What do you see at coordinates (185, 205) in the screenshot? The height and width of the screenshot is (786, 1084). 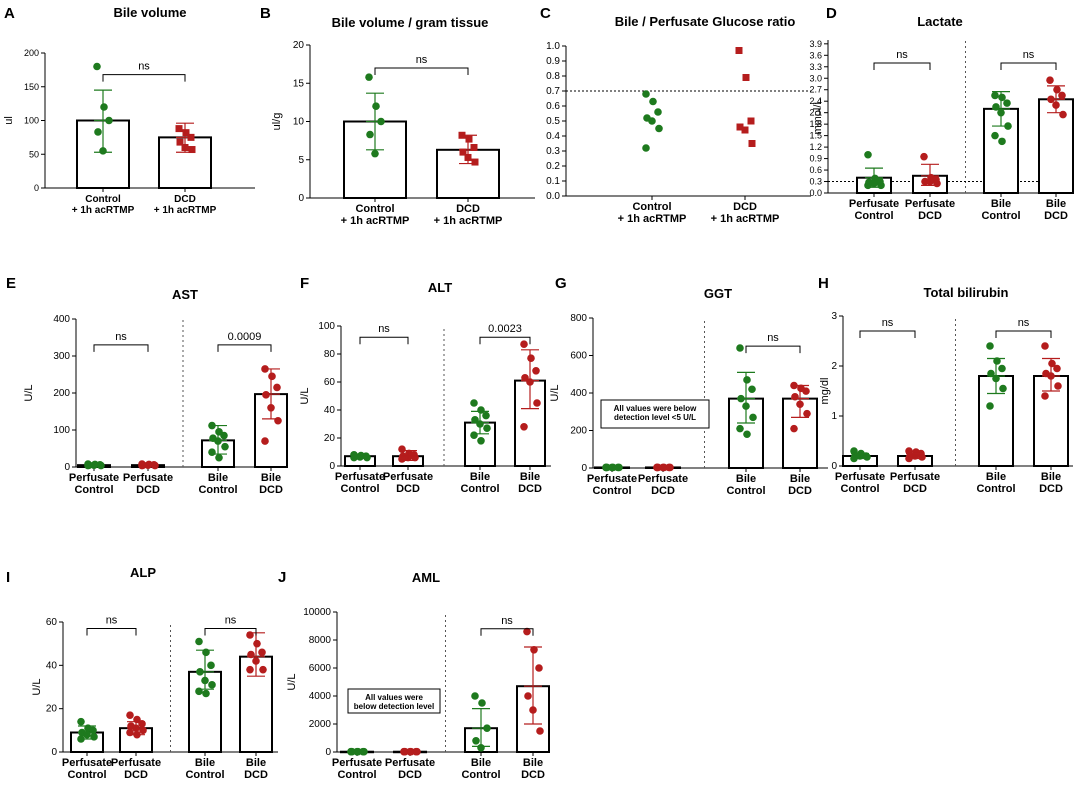 I see `x-tick-label: DCD + 1h acRTMP` at bounding box center [185, 205].